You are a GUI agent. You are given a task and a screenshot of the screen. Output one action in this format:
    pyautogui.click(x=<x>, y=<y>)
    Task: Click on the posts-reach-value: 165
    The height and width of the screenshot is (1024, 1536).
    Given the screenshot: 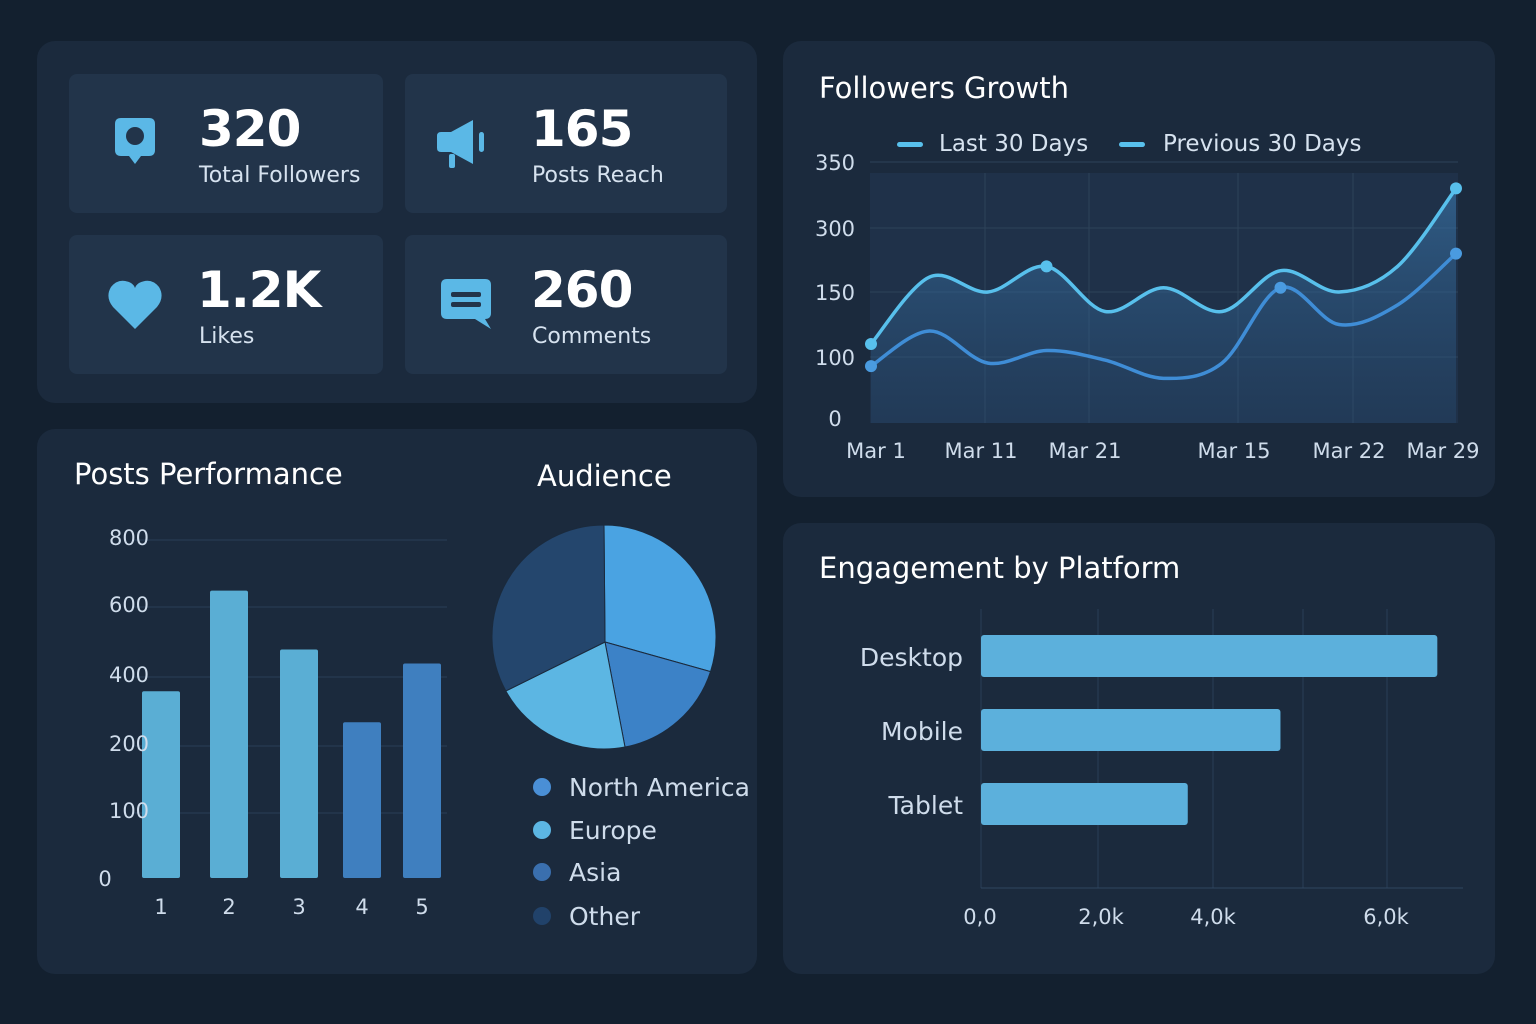 What is the action you would take?
    pyautogui.click(x=582, y=129)
    